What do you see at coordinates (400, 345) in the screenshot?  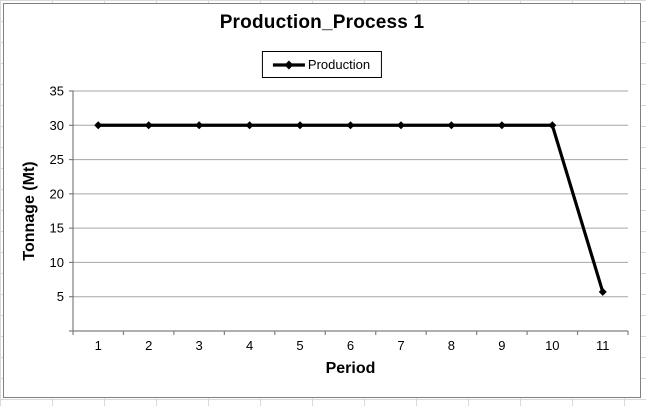 I see `x-tick-label: 7` at bounding box center [400, 345].